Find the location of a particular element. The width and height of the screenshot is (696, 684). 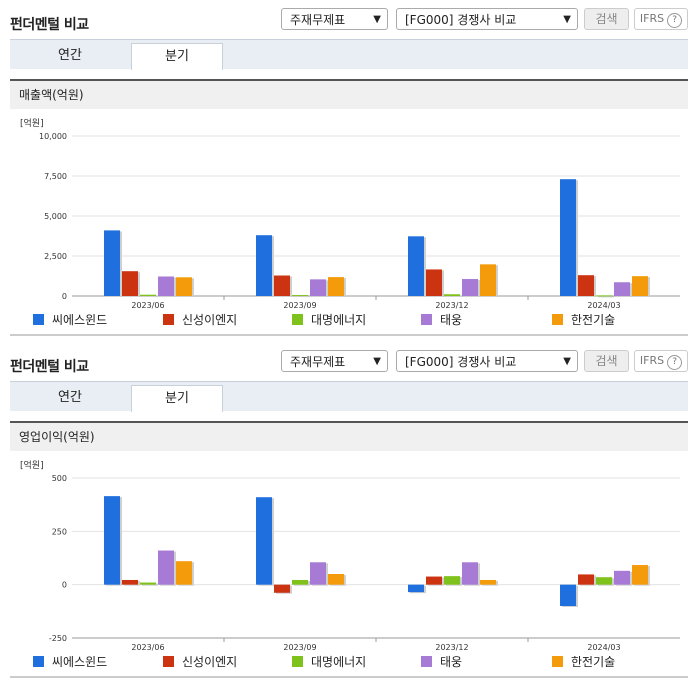

tab-bar: 연간 분기 is located at coordinates (349, 396).